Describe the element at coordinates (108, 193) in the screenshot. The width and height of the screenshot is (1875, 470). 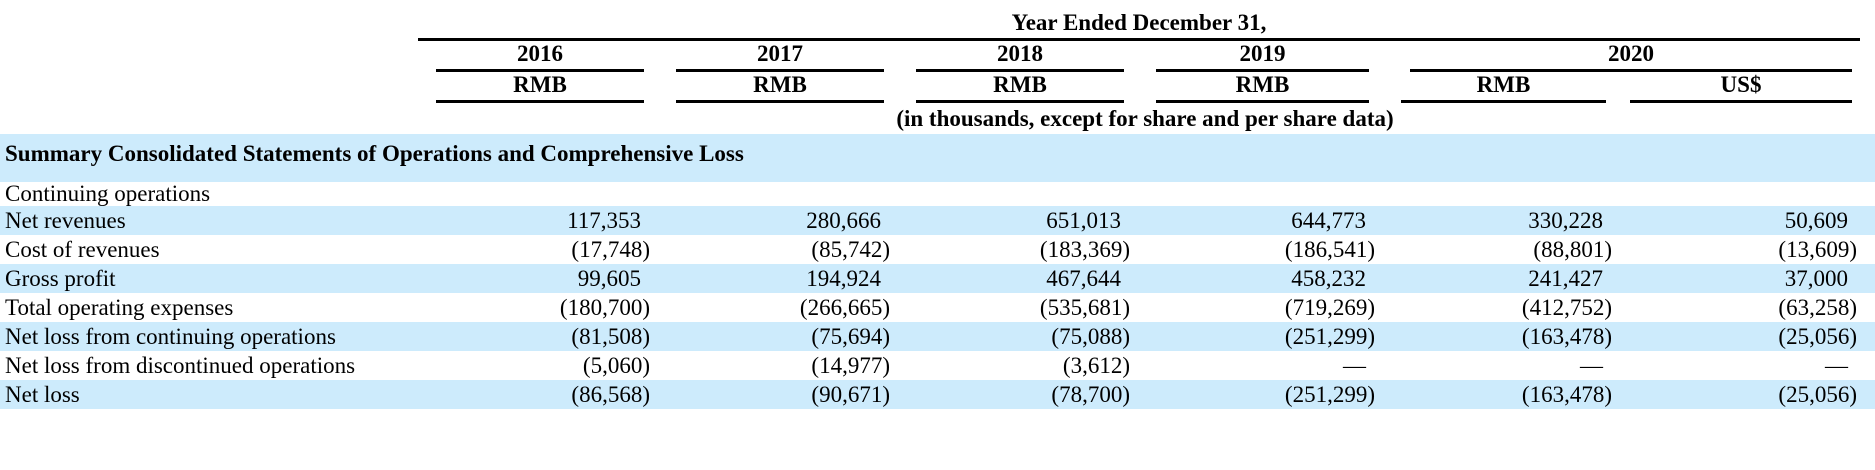
I see `subsection-label: Continuing operations` at that location.